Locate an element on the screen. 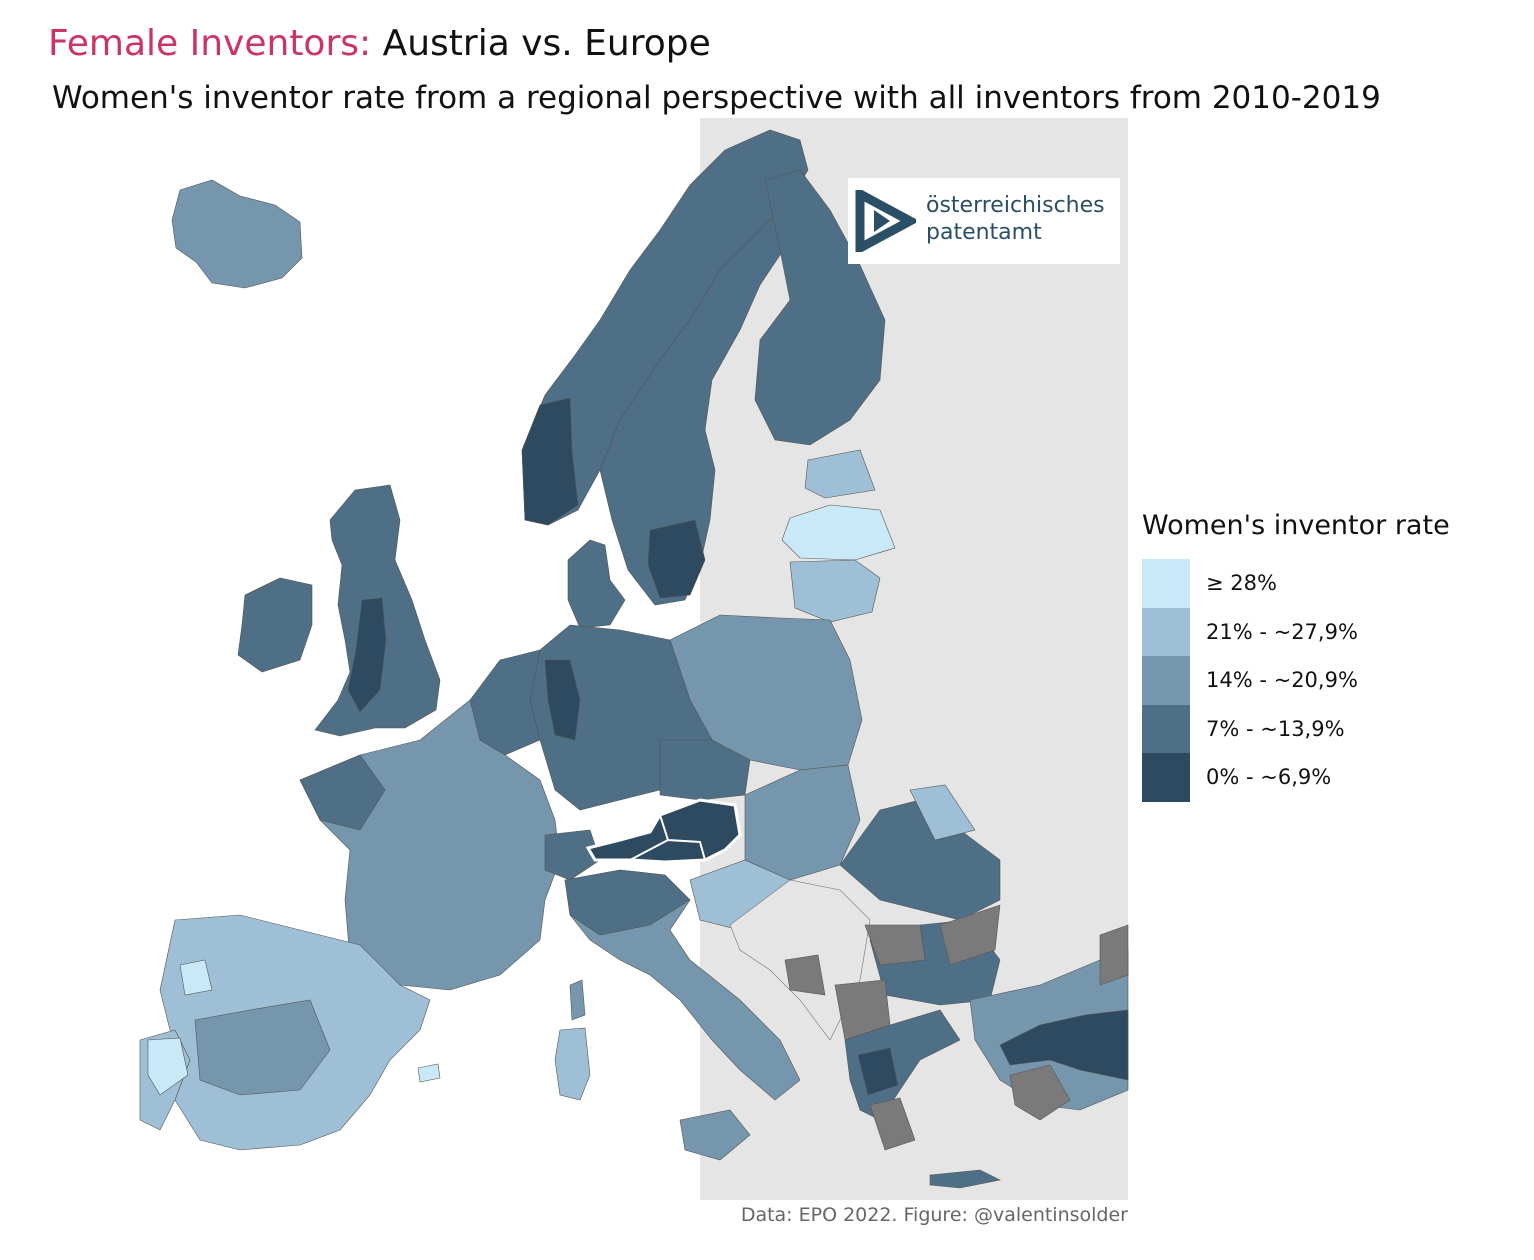  legend-label: 21% - ~27,9% is located at coordinates (1282, 631).